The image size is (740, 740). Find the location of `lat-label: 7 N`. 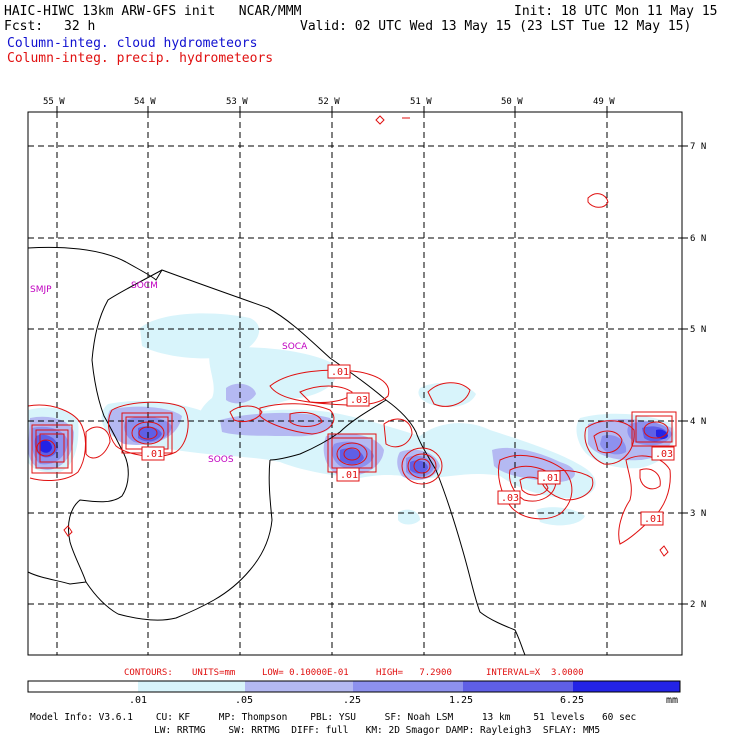

lat-label: 7 N is located at coordinates (698, 147).